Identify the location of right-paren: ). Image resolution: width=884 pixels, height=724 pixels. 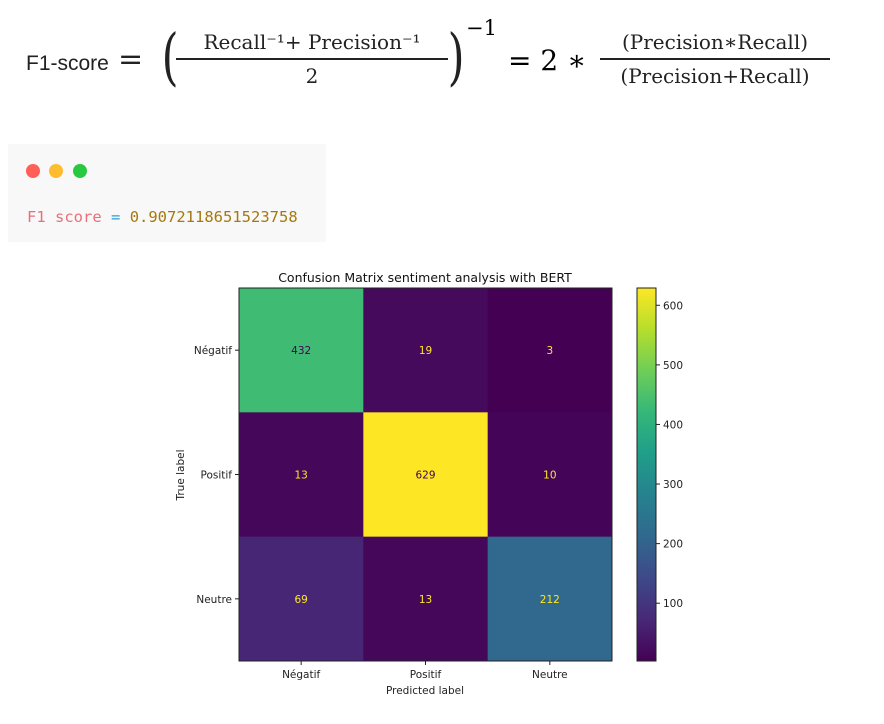
(456, 56).